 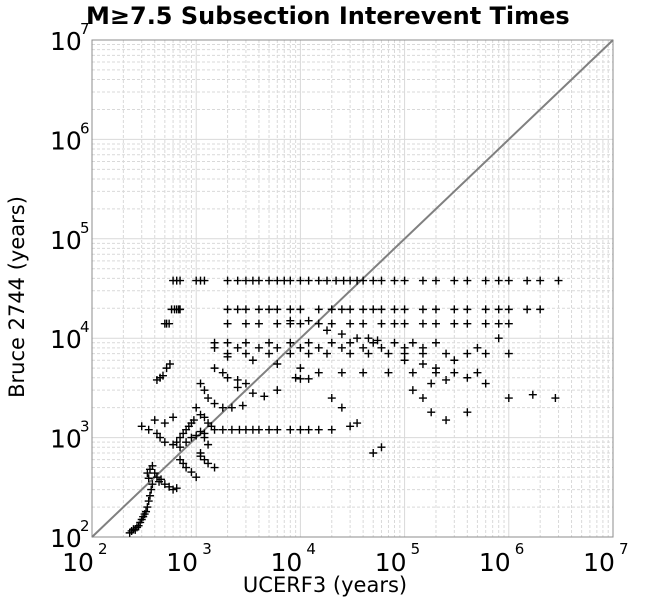 What do you see at coordinates (85, 128) in the screenshot?
I see `y-tick-exponent: 6` at bounding box center [85, 128].